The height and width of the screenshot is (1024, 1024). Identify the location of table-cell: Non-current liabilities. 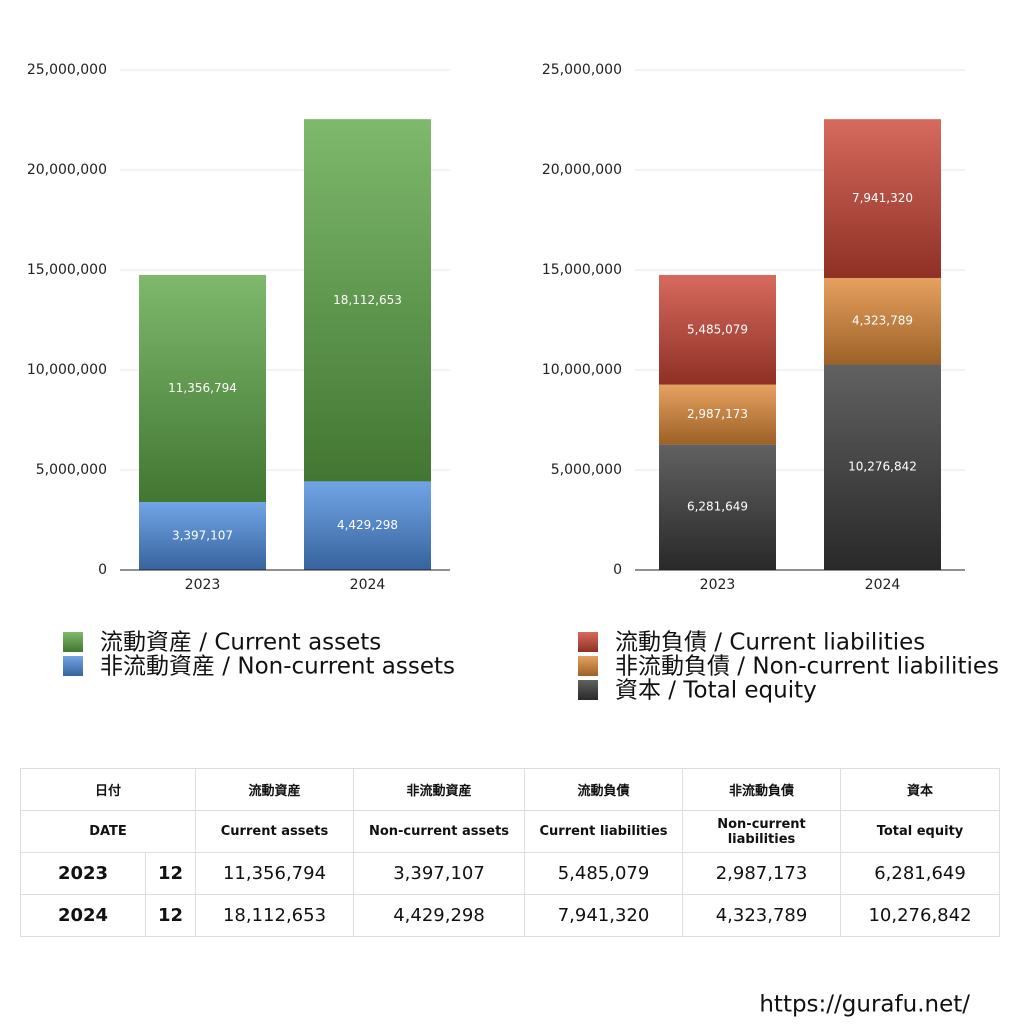
(761, 831).